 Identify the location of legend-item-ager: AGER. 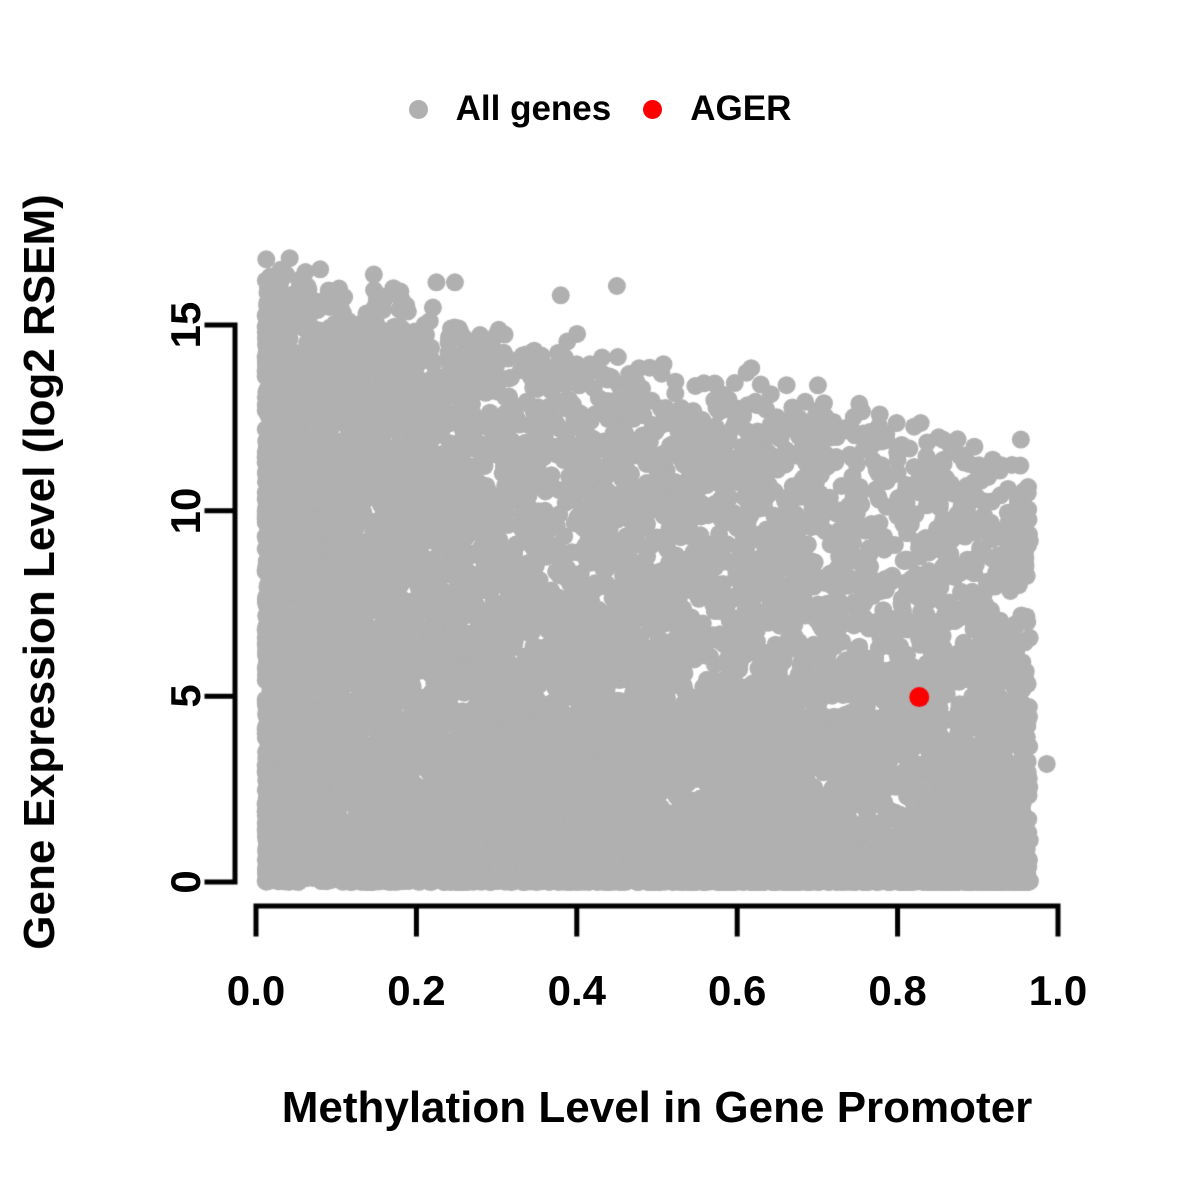
(717, 109).